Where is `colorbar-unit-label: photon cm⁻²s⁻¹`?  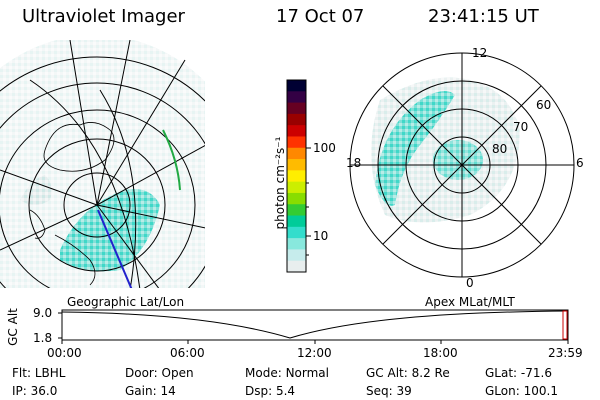 colorbar-unit-label: photon cm⁻²s⁻¹ is located at coordinates (280, 183).